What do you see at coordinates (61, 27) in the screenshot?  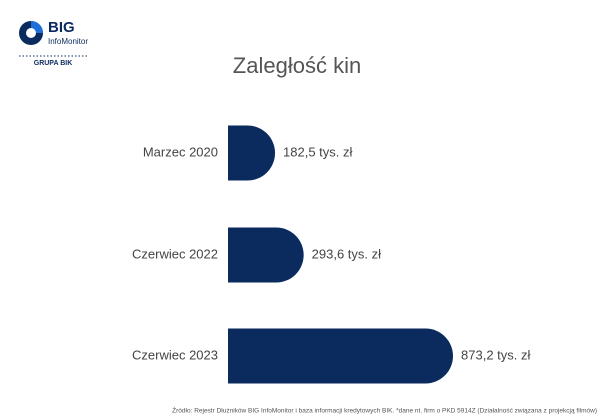 I see `logo-name: BIG` at bounding box center [61, 27].